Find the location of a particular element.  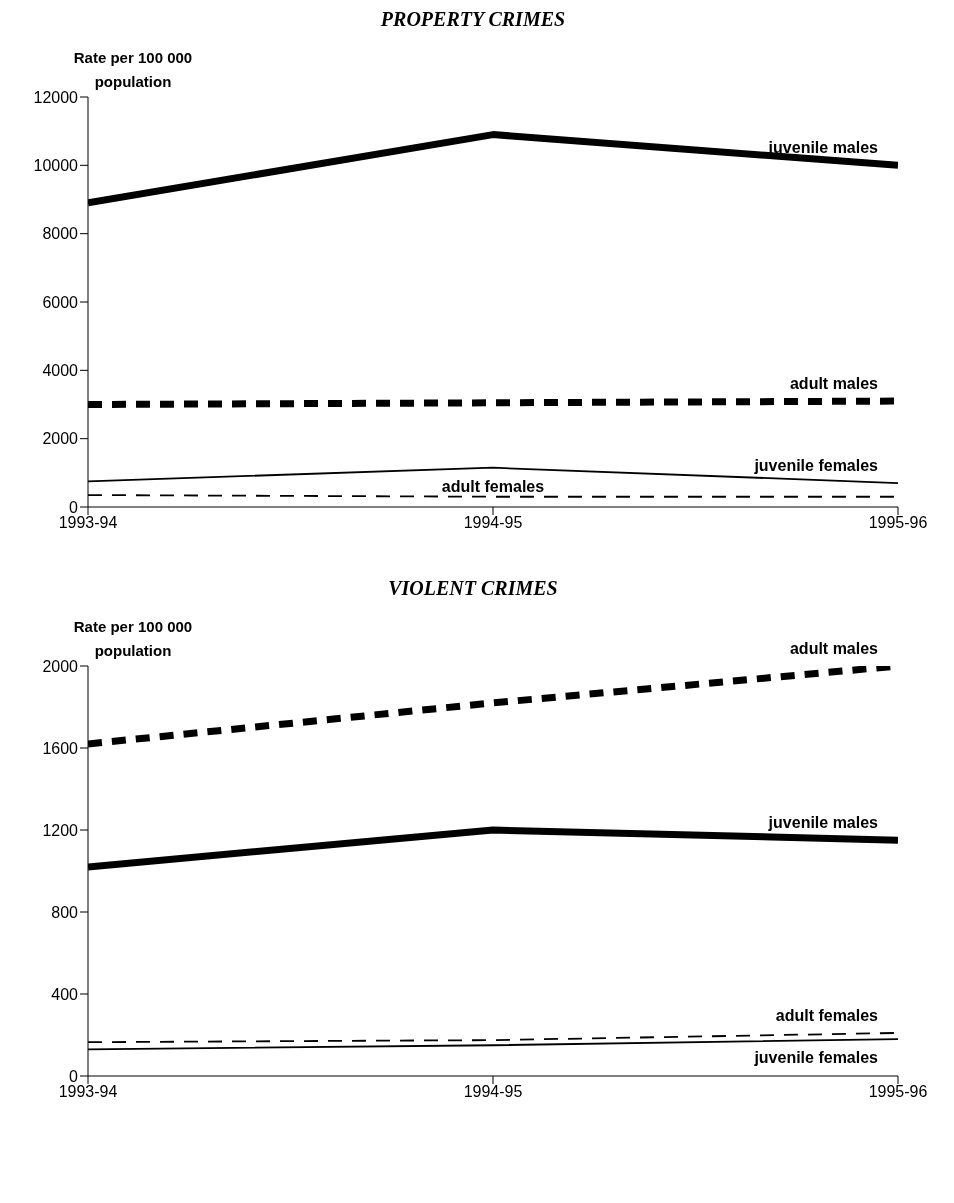

y-tick-label: 1200 is located at coordinates (60, 830).